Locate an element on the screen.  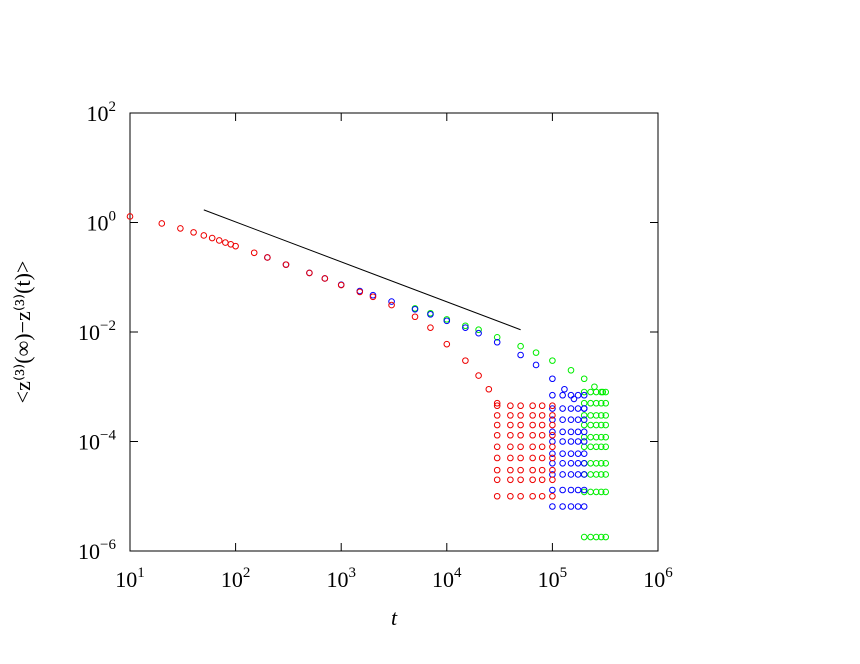
tick-exponent: −4 is located at coordinates (108, 436).